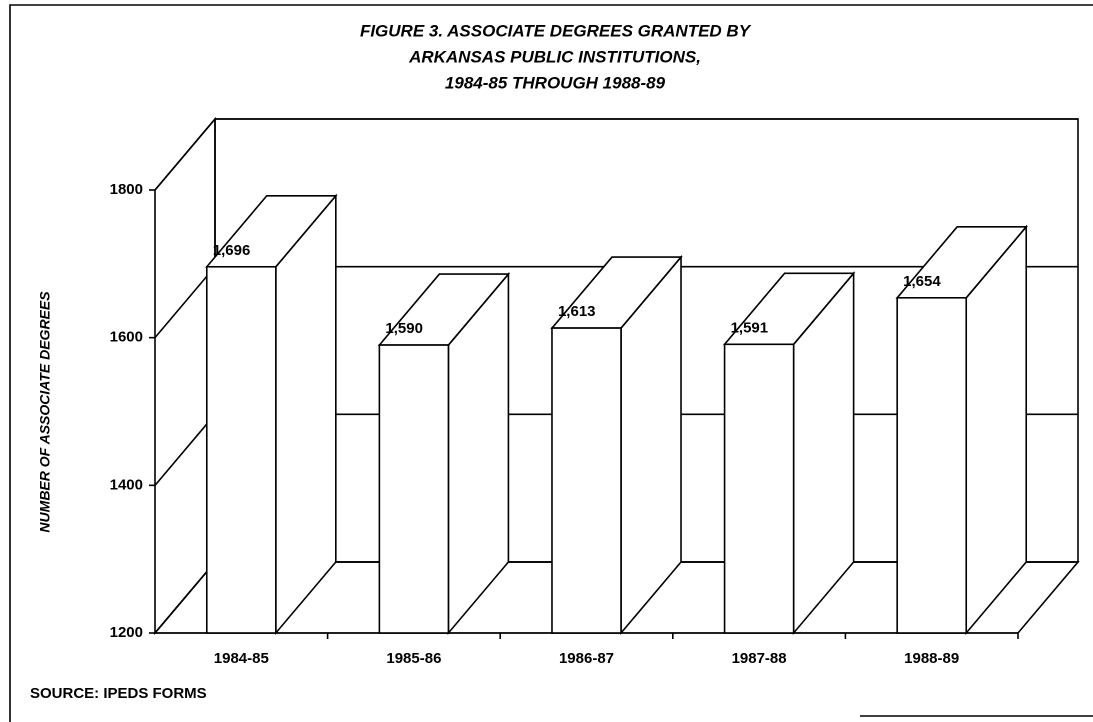 The image size is (1093, 722). I want to click on y-tick-label: 1400, so click(126, 484).